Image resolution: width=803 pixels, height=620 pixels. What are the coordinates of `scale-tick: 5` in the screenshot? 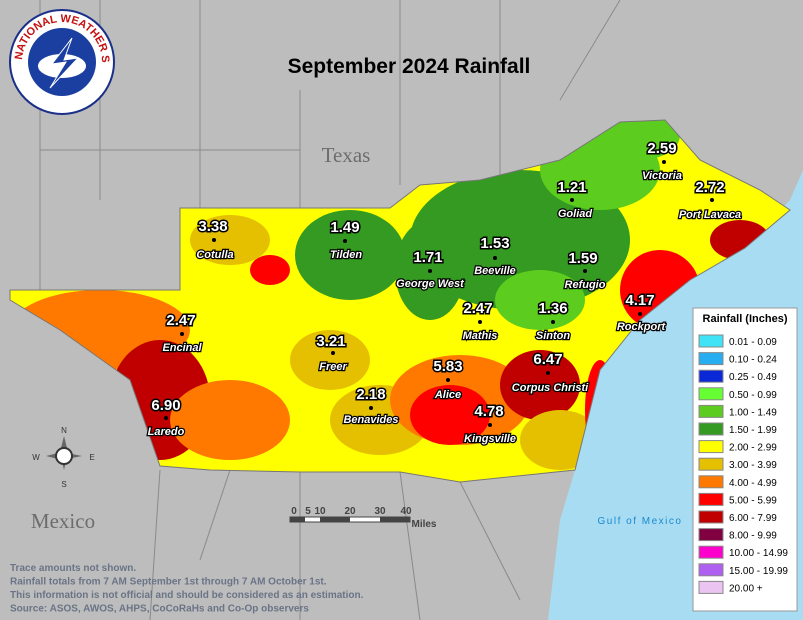 It's located at (308, 511).